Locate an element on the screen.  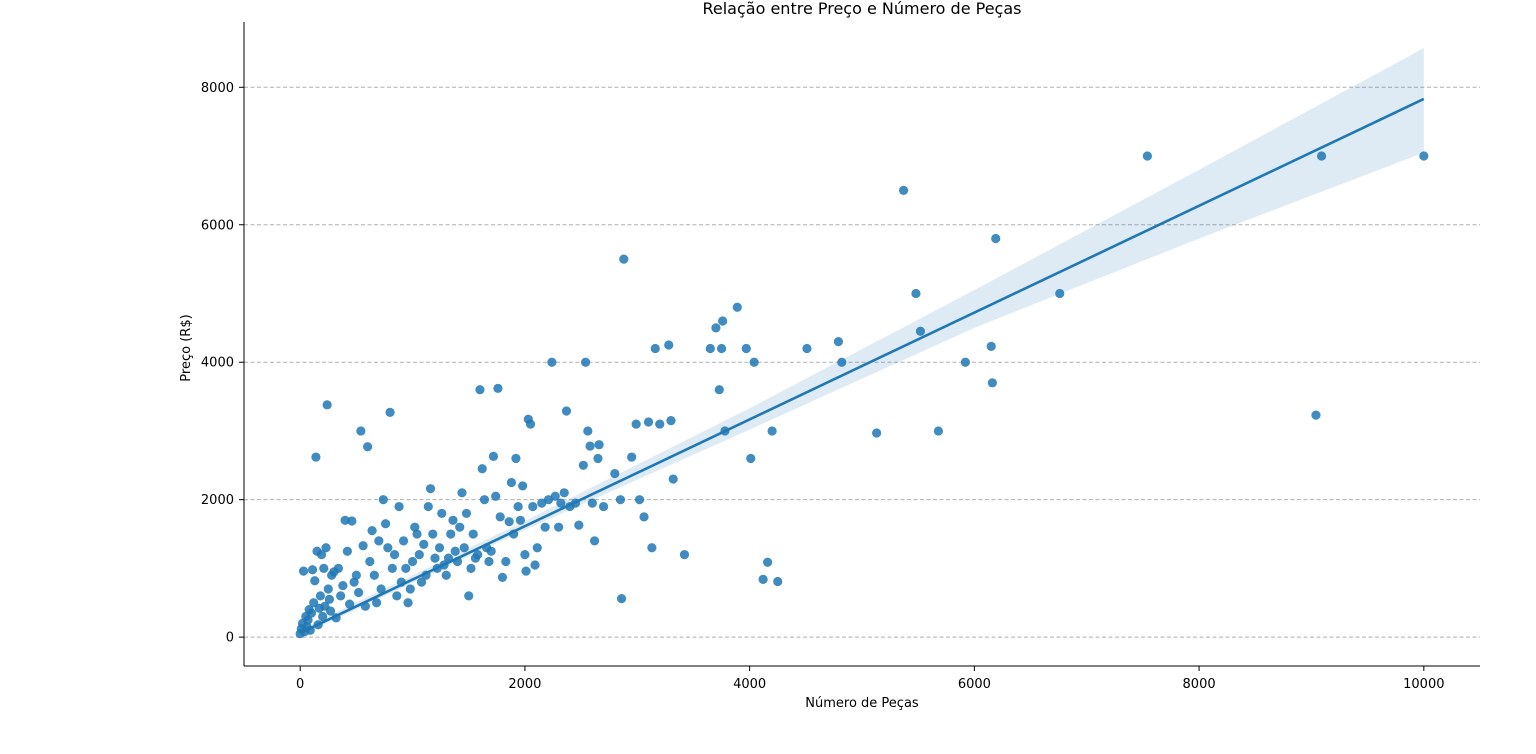
x-tick-label: 2000 is located at coordinates (524, 684).